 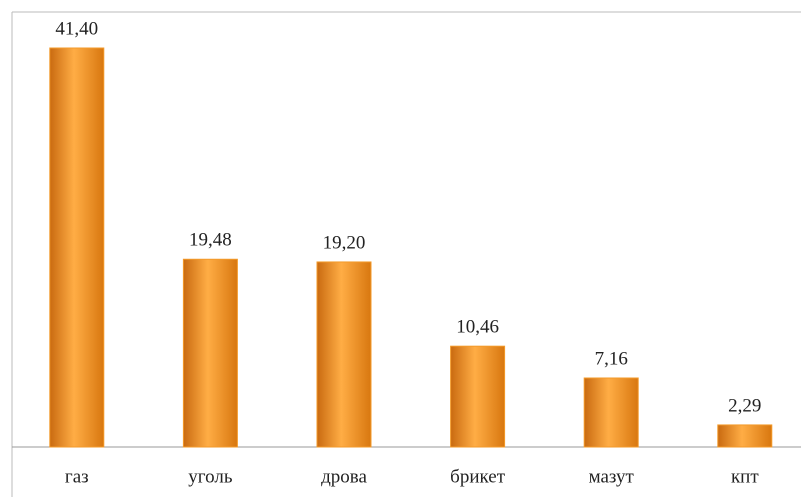 I want to click on x-tick-label: брикет, so click(x=478, y=476).